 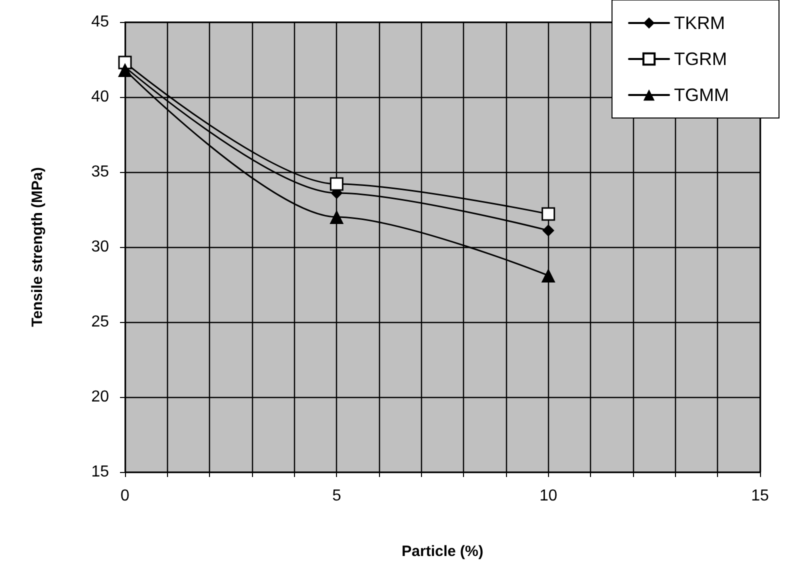 I want to click on y-tick-label: 35, so click(x=100, y=172).